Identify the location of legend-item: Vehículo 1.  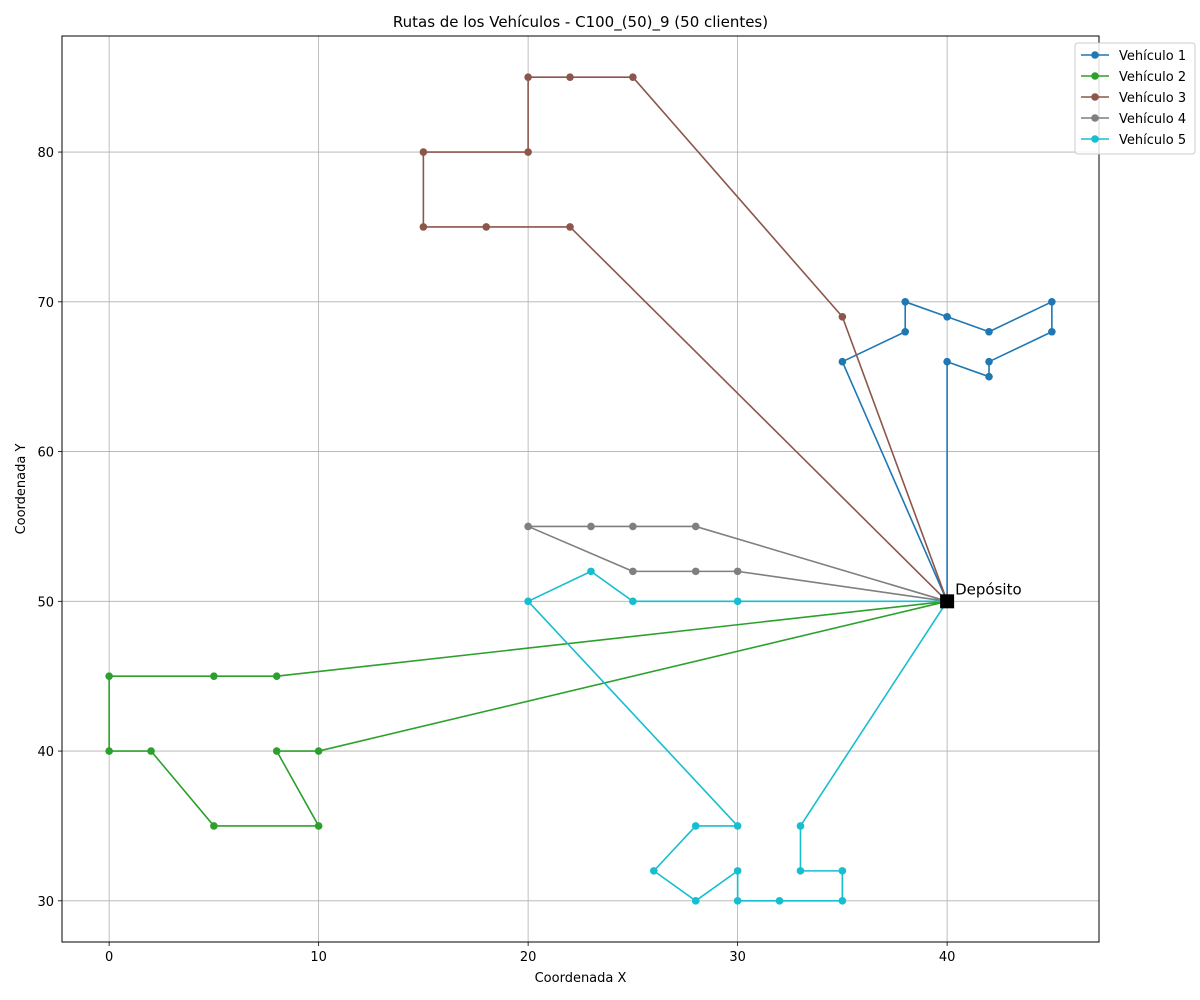
(1133, 56).